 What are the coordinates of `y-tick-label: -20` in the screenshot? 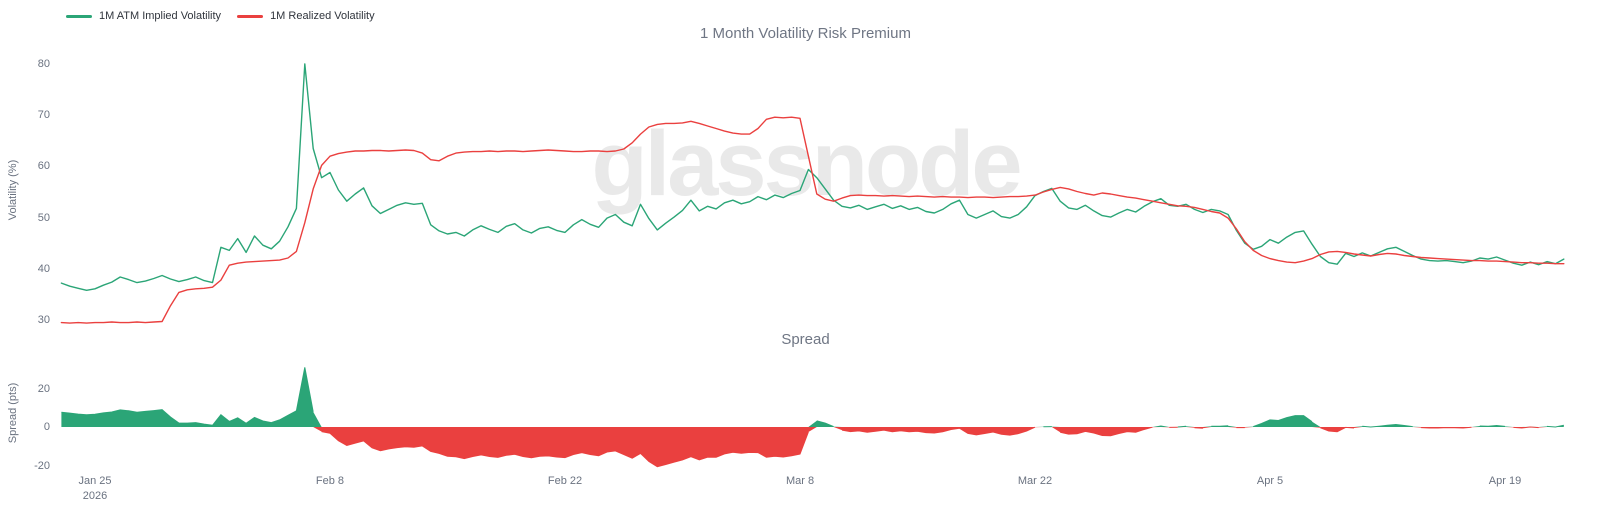 It's located at (42, 465).